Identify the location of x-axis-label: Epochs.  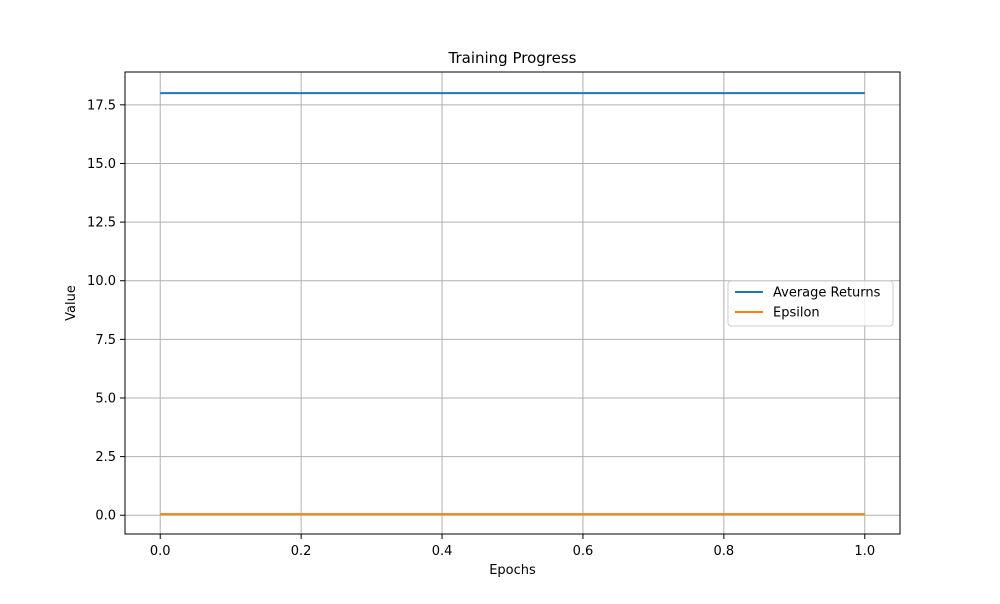
(512, 570).